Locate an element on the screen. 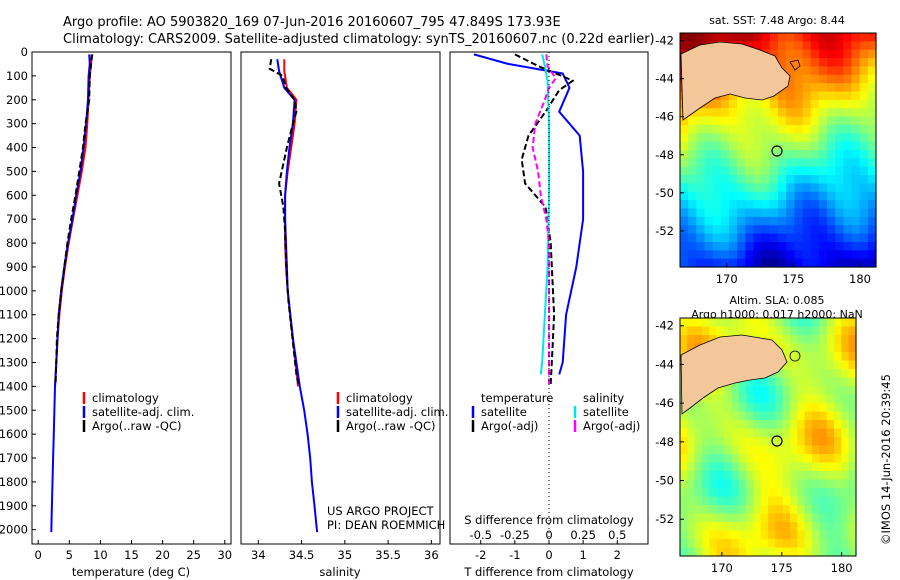 This screenshot has width=900, height=580. depth-tick-label: 1300 is located at coordinates (14, 362).